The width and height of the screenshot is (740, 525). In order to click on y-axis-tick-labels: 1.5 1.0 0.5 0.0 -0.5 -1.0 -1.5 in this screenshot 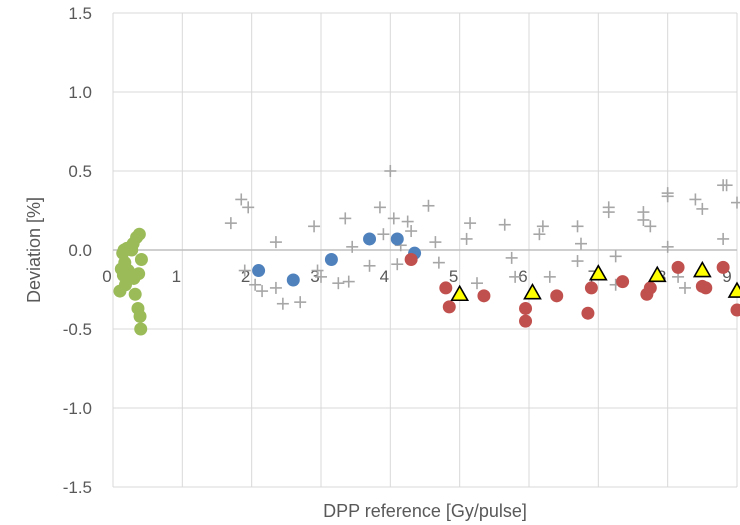, I will do `click(77, 250)`.